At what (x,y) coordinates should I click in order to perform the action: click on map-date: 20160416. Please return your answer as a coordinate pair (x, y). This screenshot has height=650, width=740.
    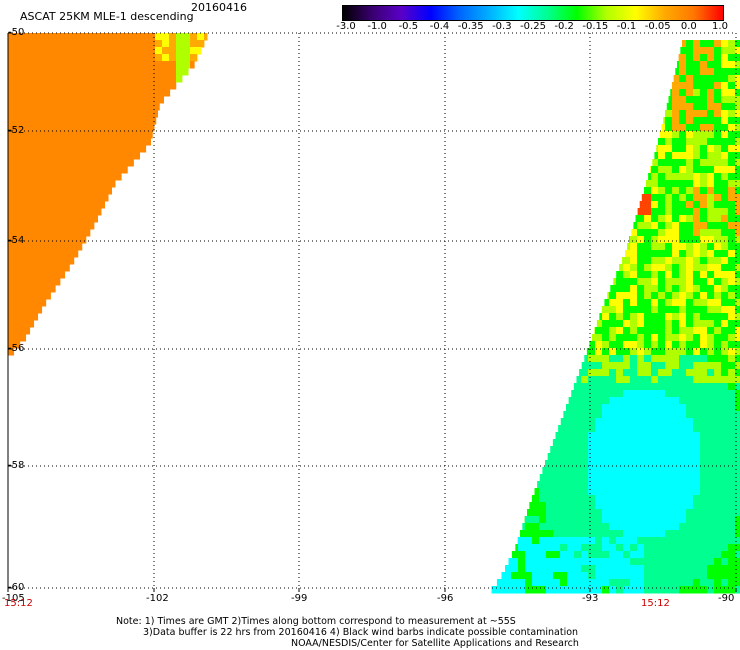
    Looking at the image, I should click on (219, 7).